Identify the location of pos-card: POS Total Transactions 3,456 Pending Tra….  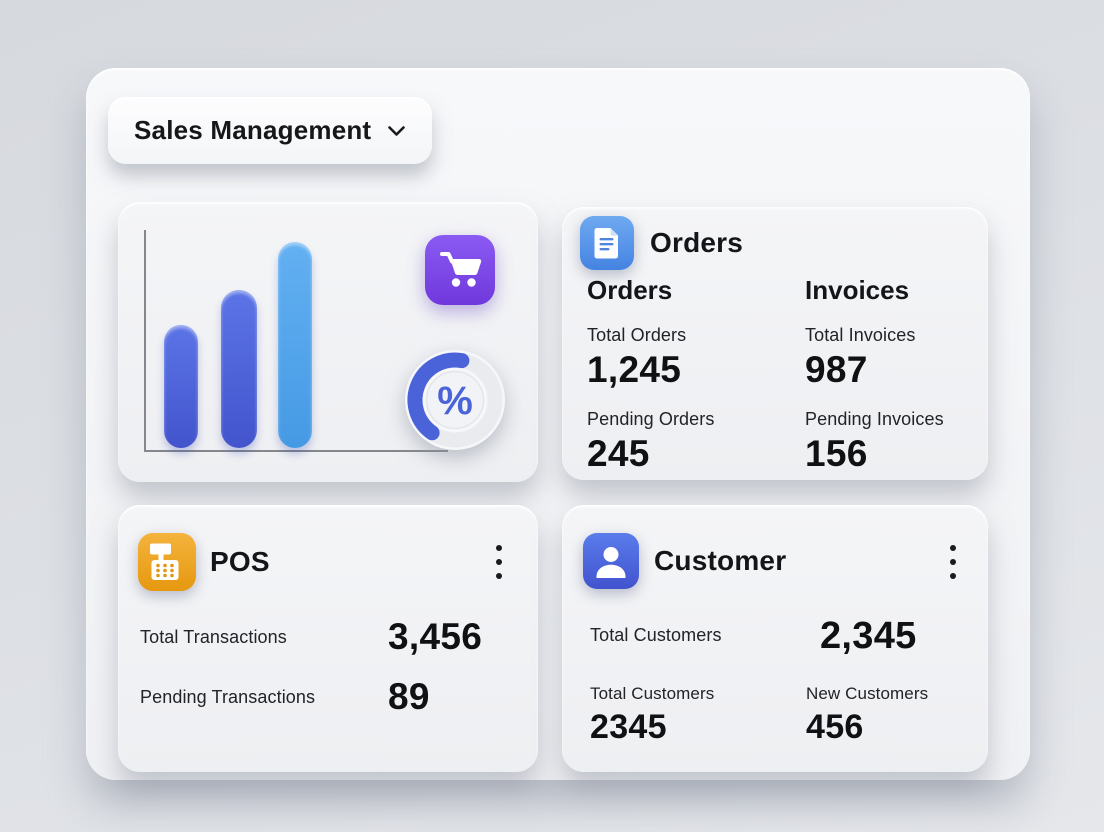
(328, 638).